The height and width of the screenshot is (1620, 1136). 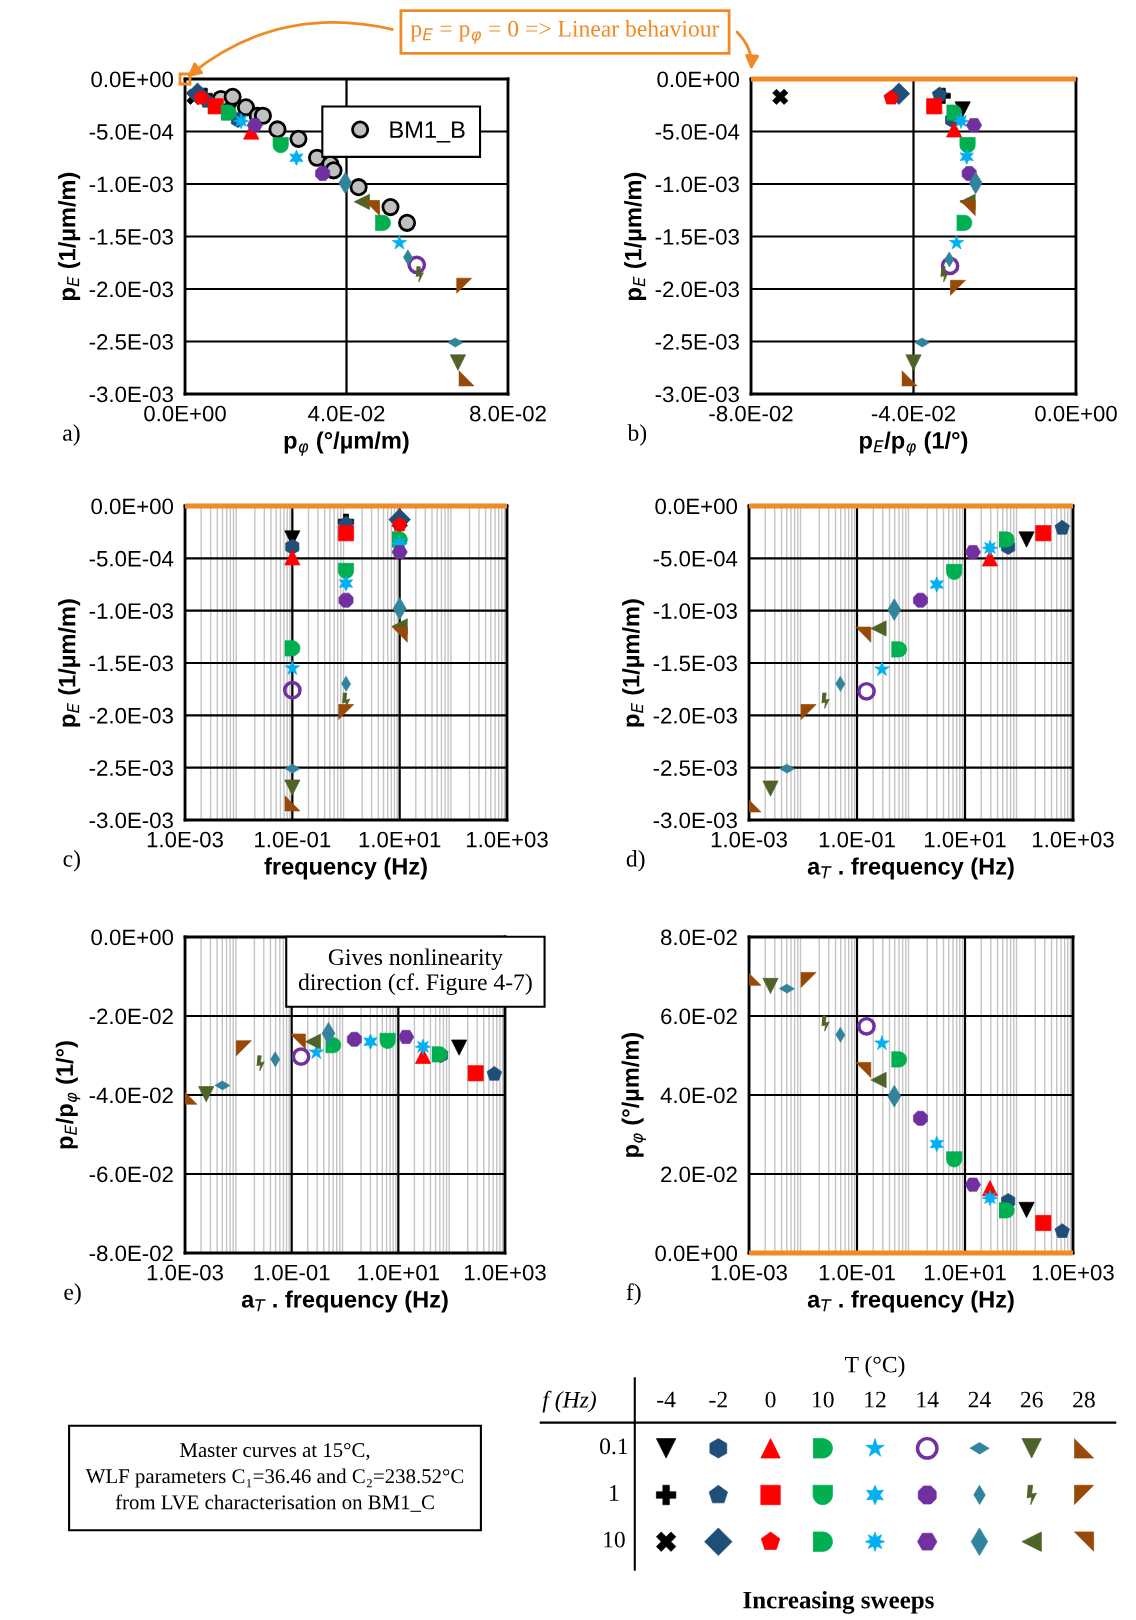 What do you see at coordinates (565, 32) in the screenshot?
I see `text: p$_{E}$ = p$_{φ}$ = 0 => Linear behaviour` at bounding box center [565, 32].